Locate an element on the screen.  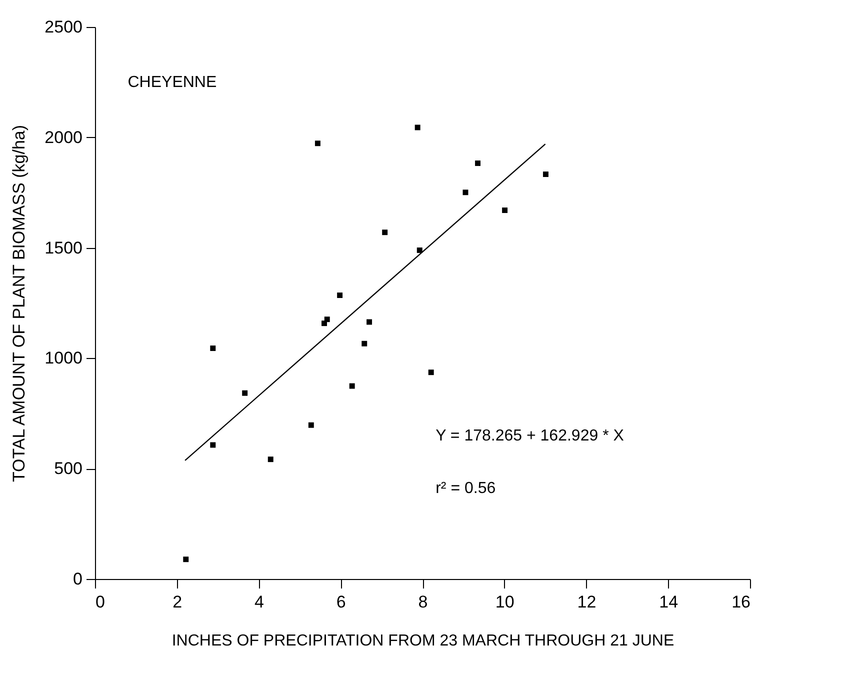
x-tick-label: 10 is located at coordinates (504, 602).